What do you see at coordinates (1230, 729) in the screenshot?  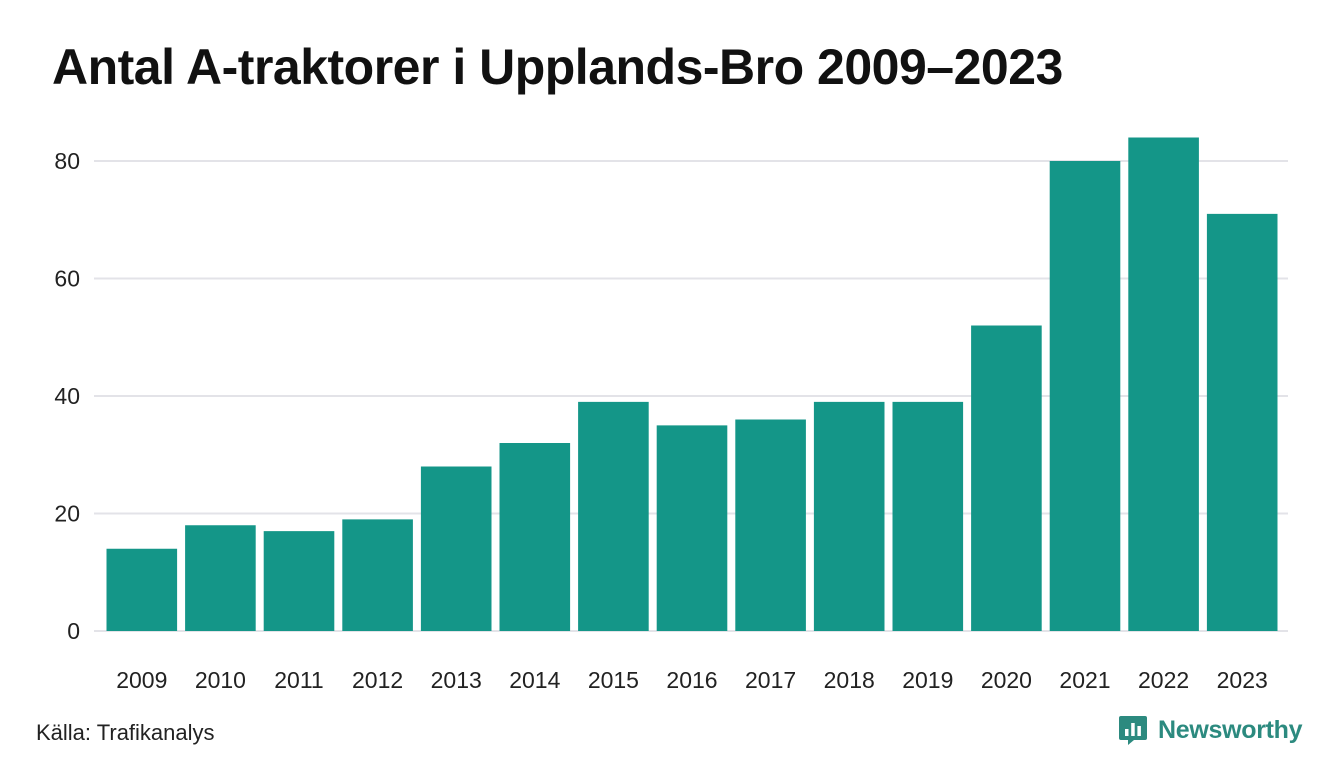 I see `brand-name: Newsworthy` at bounding box center [1230, 729].